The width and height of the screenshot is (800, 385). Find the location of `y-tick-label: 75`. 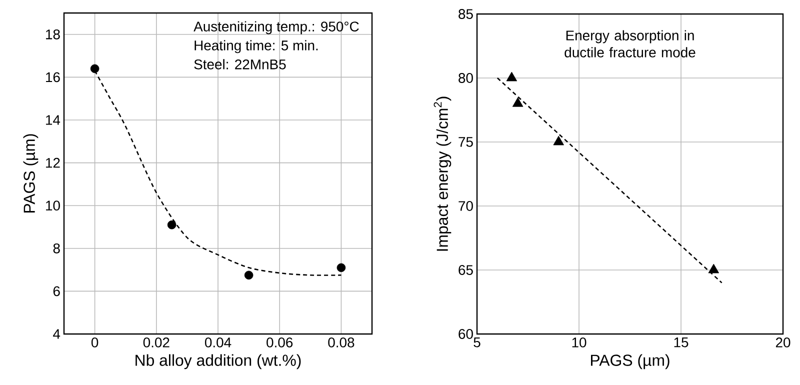

y-tick-label: 75 is located at coordinates (465, 142).